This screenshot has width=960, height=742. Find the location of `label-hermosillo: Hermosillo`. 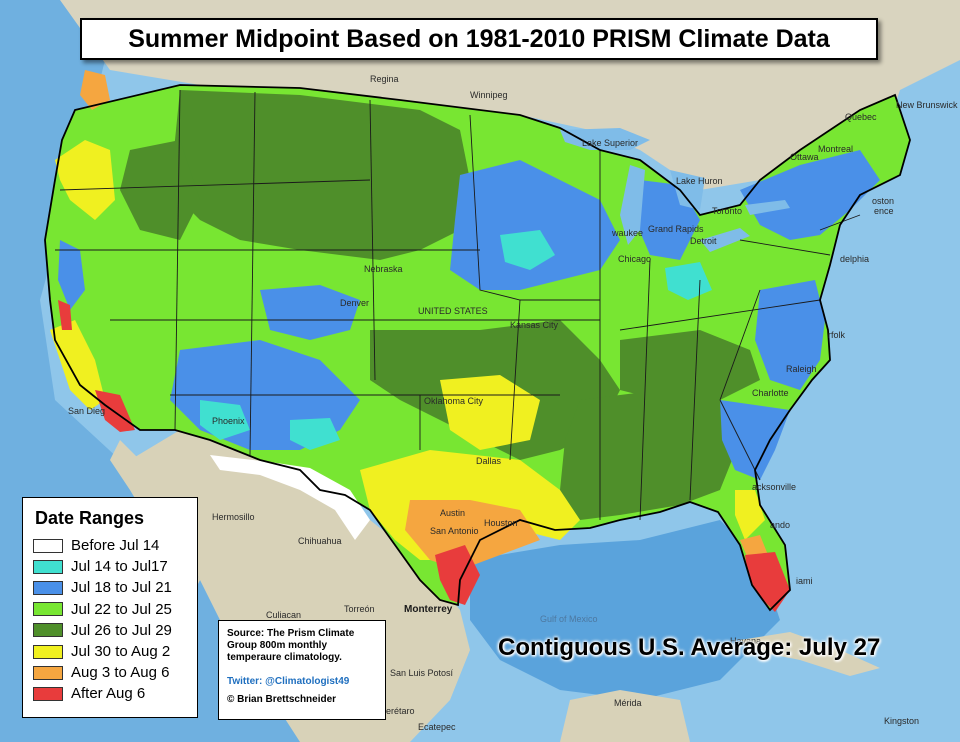

label-hermosillo: Hermosillo is located at coordinates (233, 517).